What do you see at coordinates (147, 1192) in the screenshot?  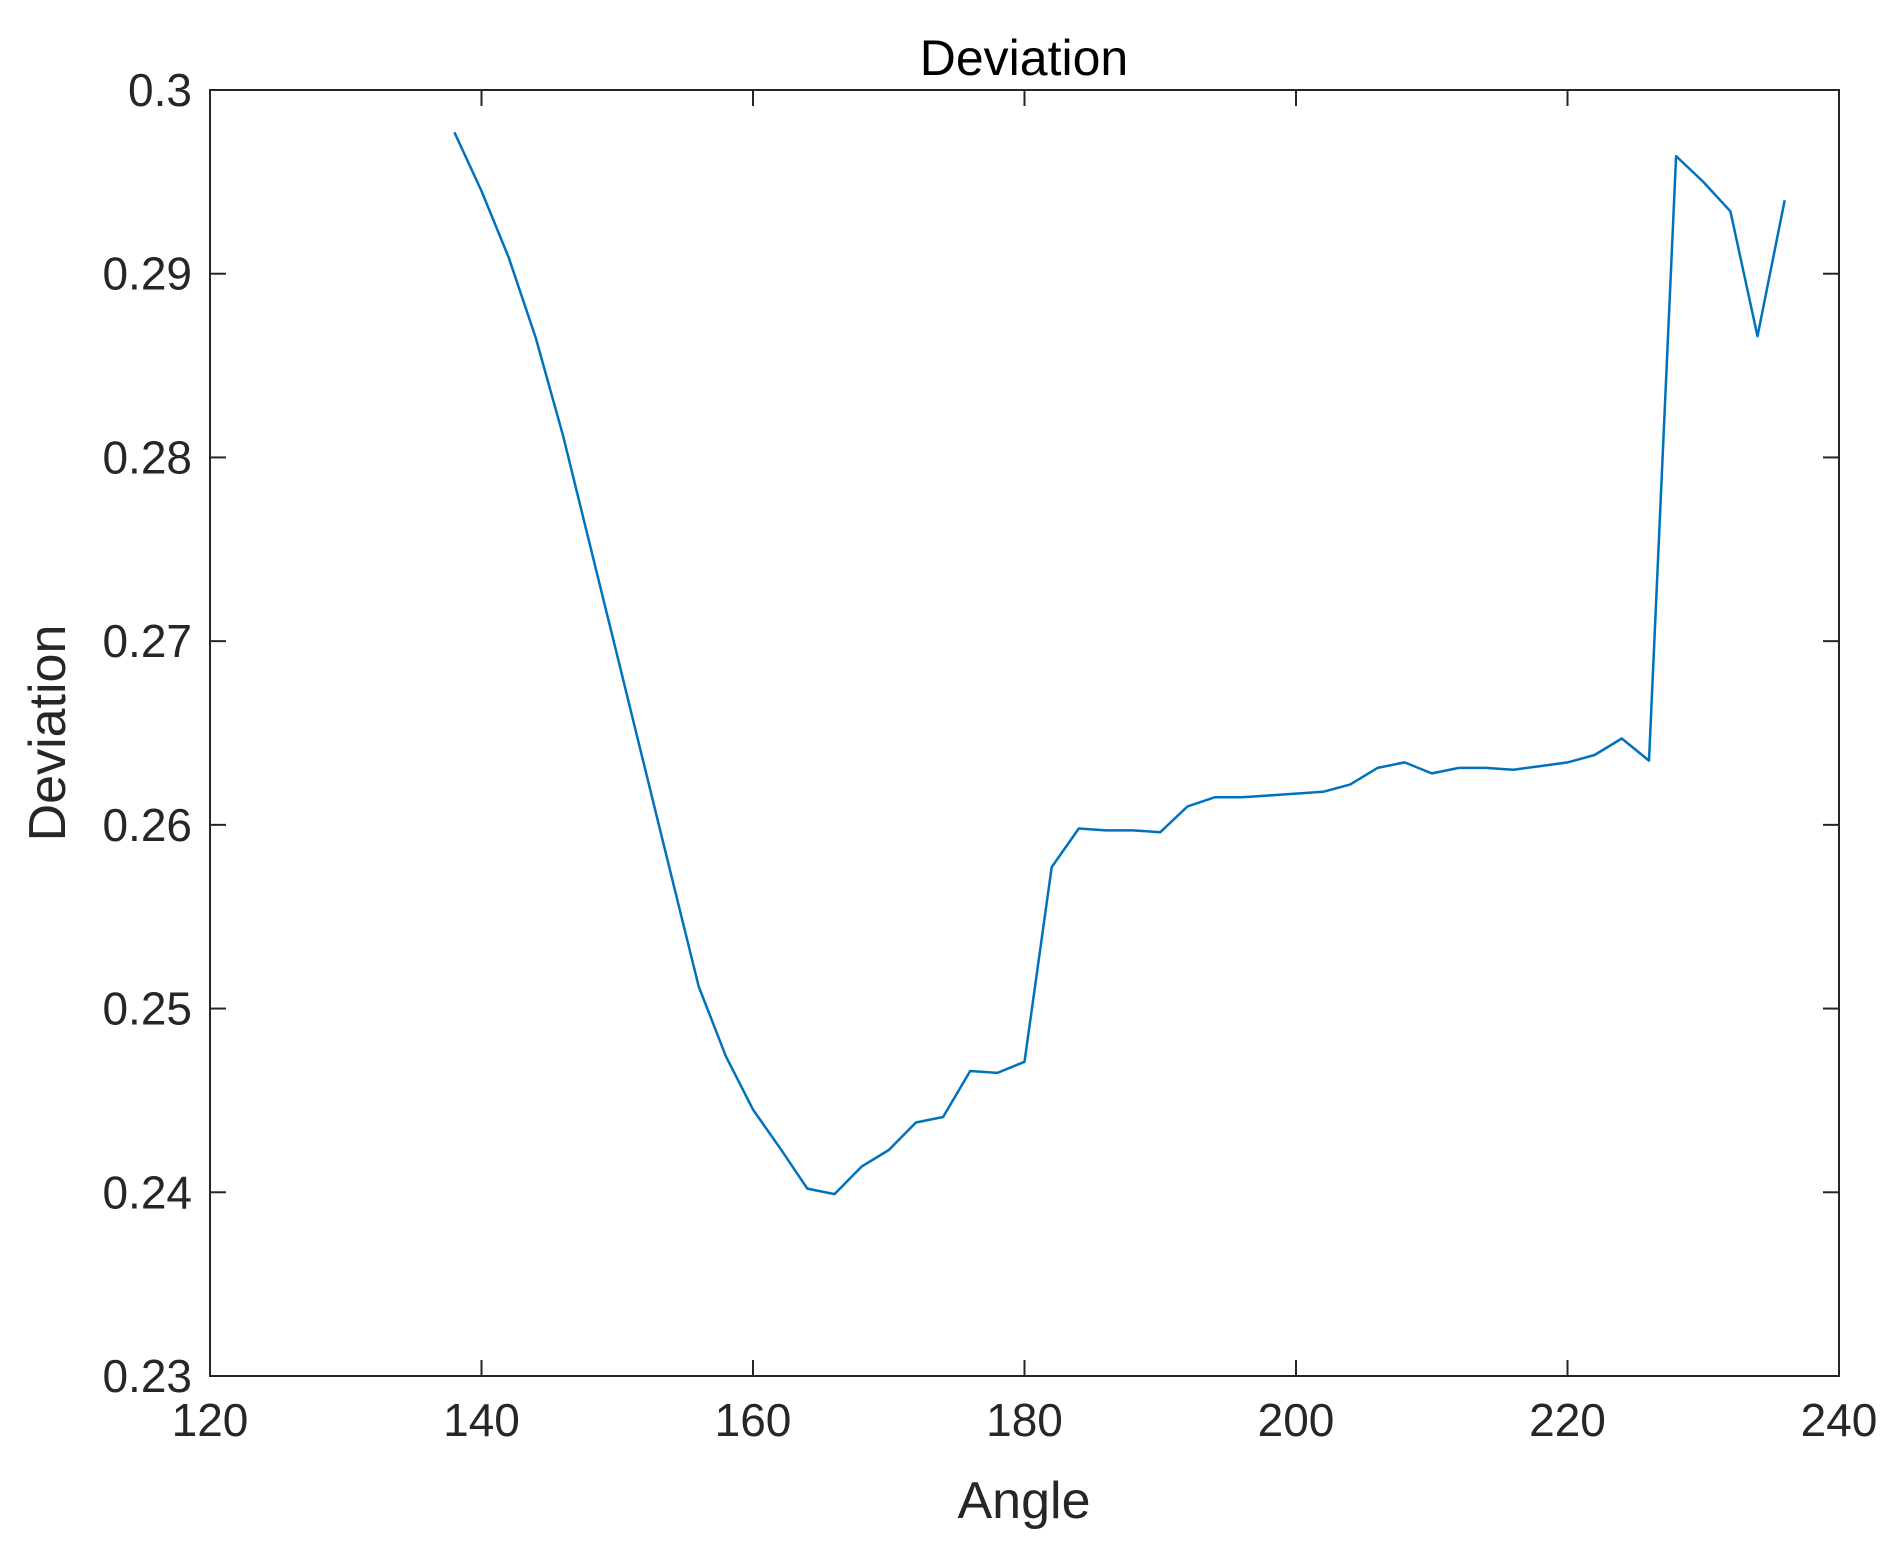 I see `y-tick-label: 0.24` at bounding box center [147, 1192].